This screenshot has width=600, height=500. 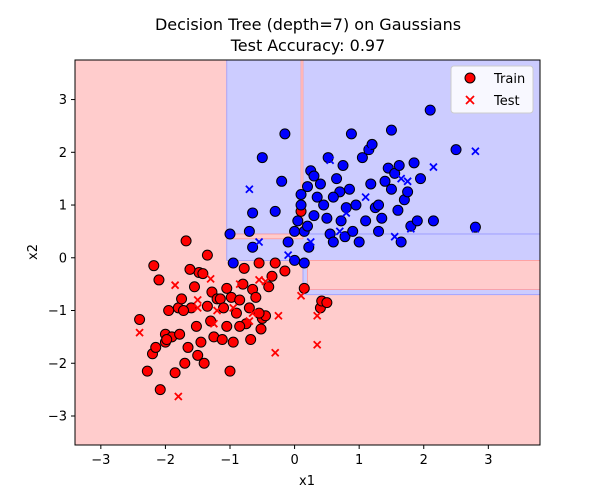 I want to click on y-tick-label: −2, so click(x=57, y=364).